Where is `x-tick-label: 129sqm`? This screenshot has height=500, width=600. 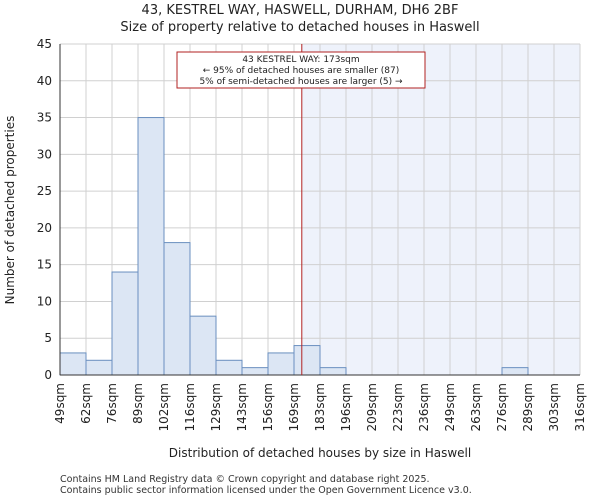
x-tick-label: 129sqm is located at coordinates (216, 407).